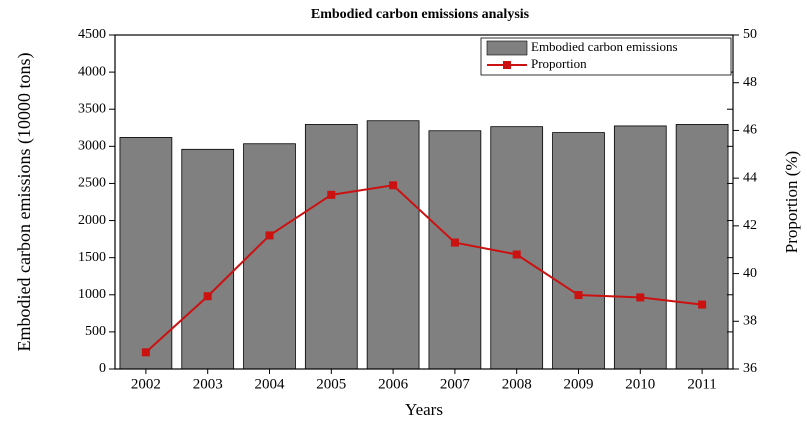 This screenshot has height=424, width=807. What do you see at coordinates (791, 202) in the screenshot?
I see `y2-axis-label: Proportion (%)` at bounding box center [791, 202].